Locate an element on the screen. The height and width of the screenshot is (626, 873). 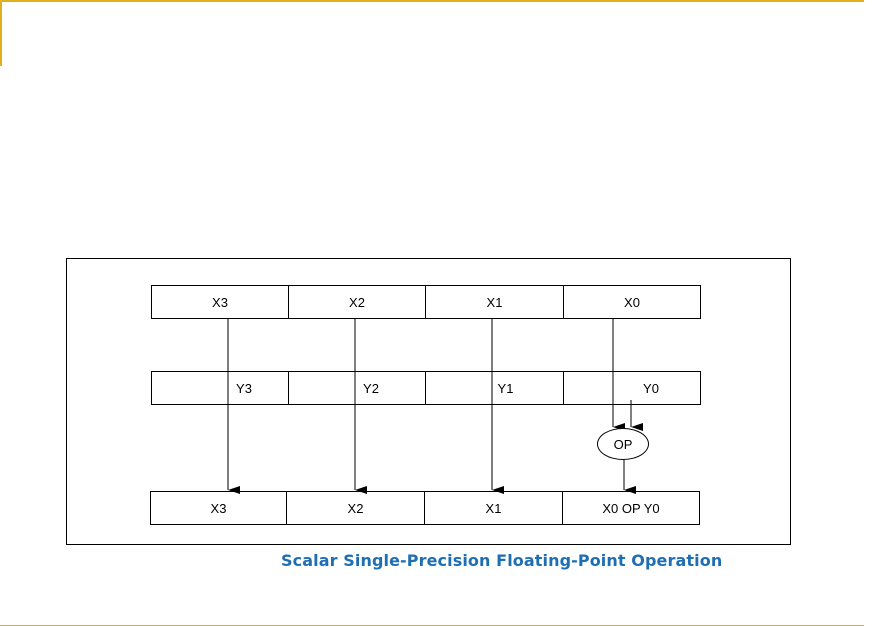
second-register: Y3 Y2 Y1 Y0 is located at coordinates (426, 388).